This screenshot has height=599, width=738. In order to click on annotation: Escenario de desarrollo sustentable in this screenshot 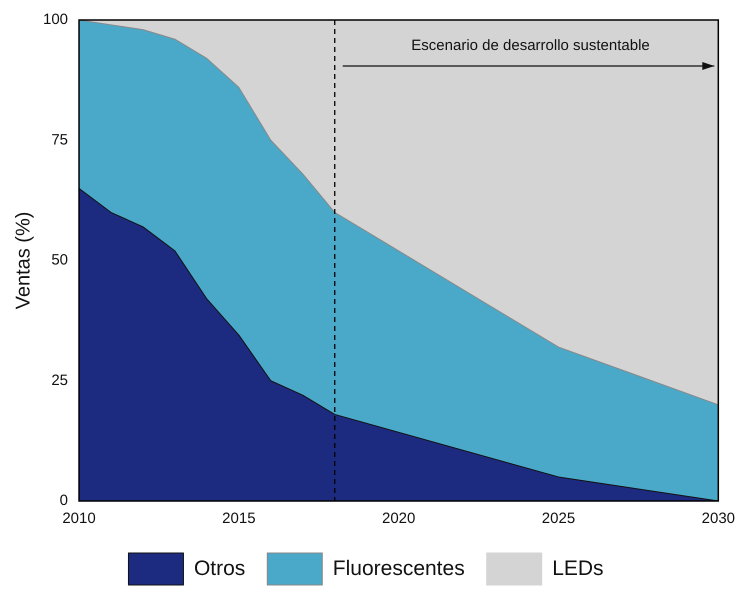, I will do `click(530, 45)`.